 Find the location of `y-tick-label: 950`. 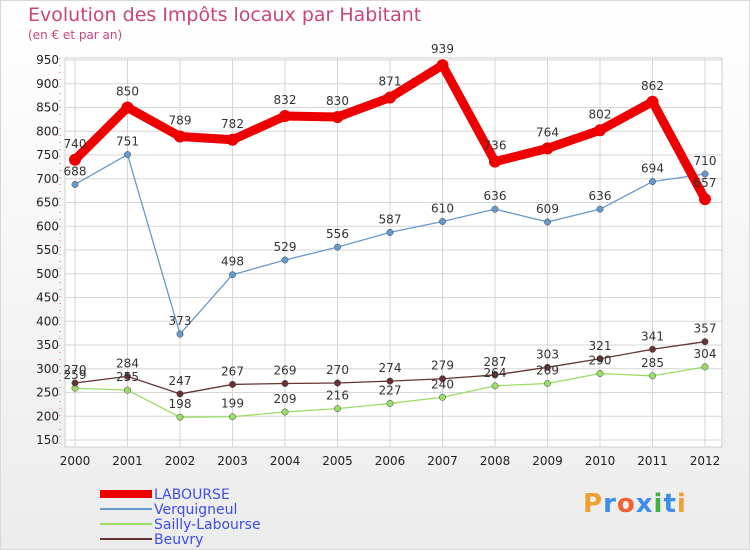

y-tick-label: 950 is located at coordinates (47, 60).